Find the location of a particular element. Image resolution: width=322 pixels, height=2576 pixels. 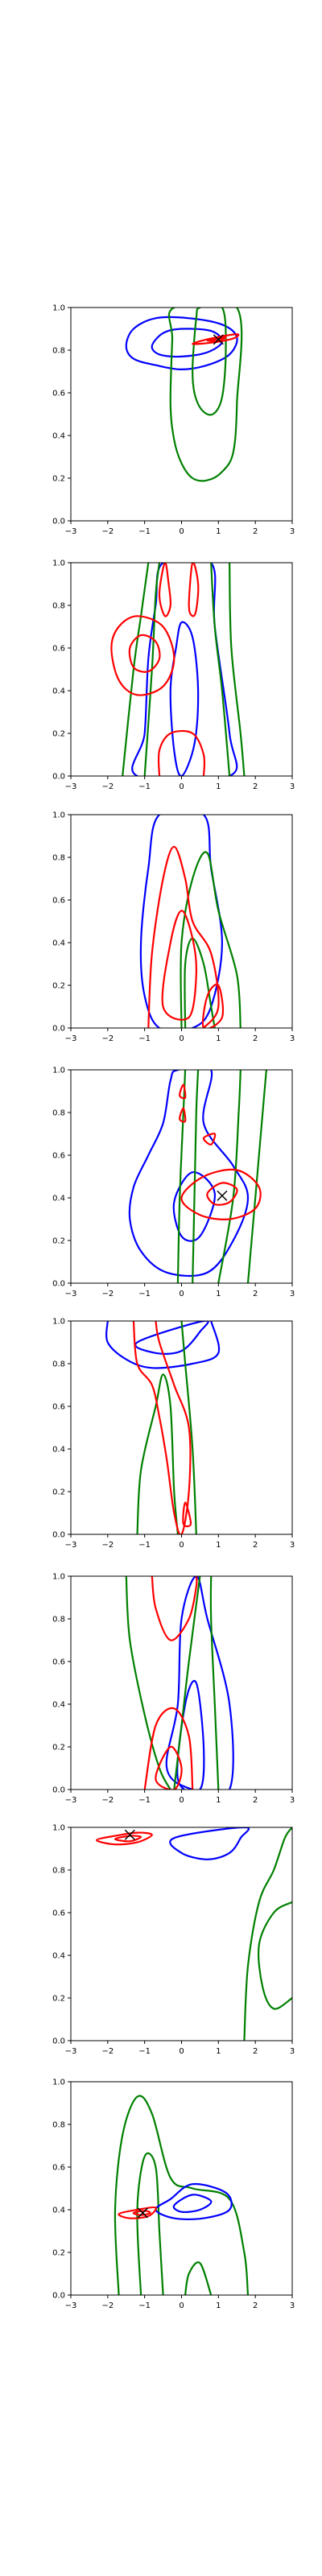

panel-7: −3 −2 −1 0 1 2 3 0.0 0.2 0.4 0.6 0.8 1.0 is located at coordinates (173, 1940).